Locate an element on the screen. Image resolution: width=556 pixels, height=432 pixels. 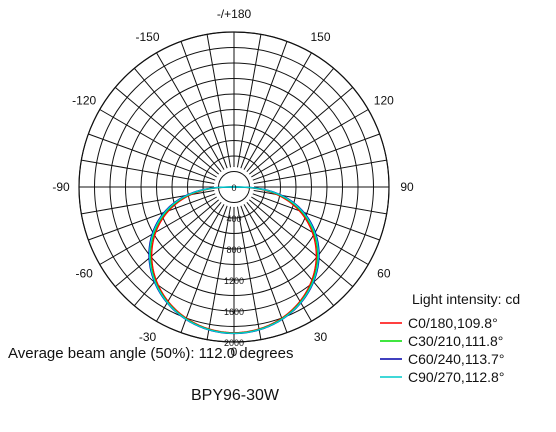
radial-label: 800 is located at coordinates (233, 250).